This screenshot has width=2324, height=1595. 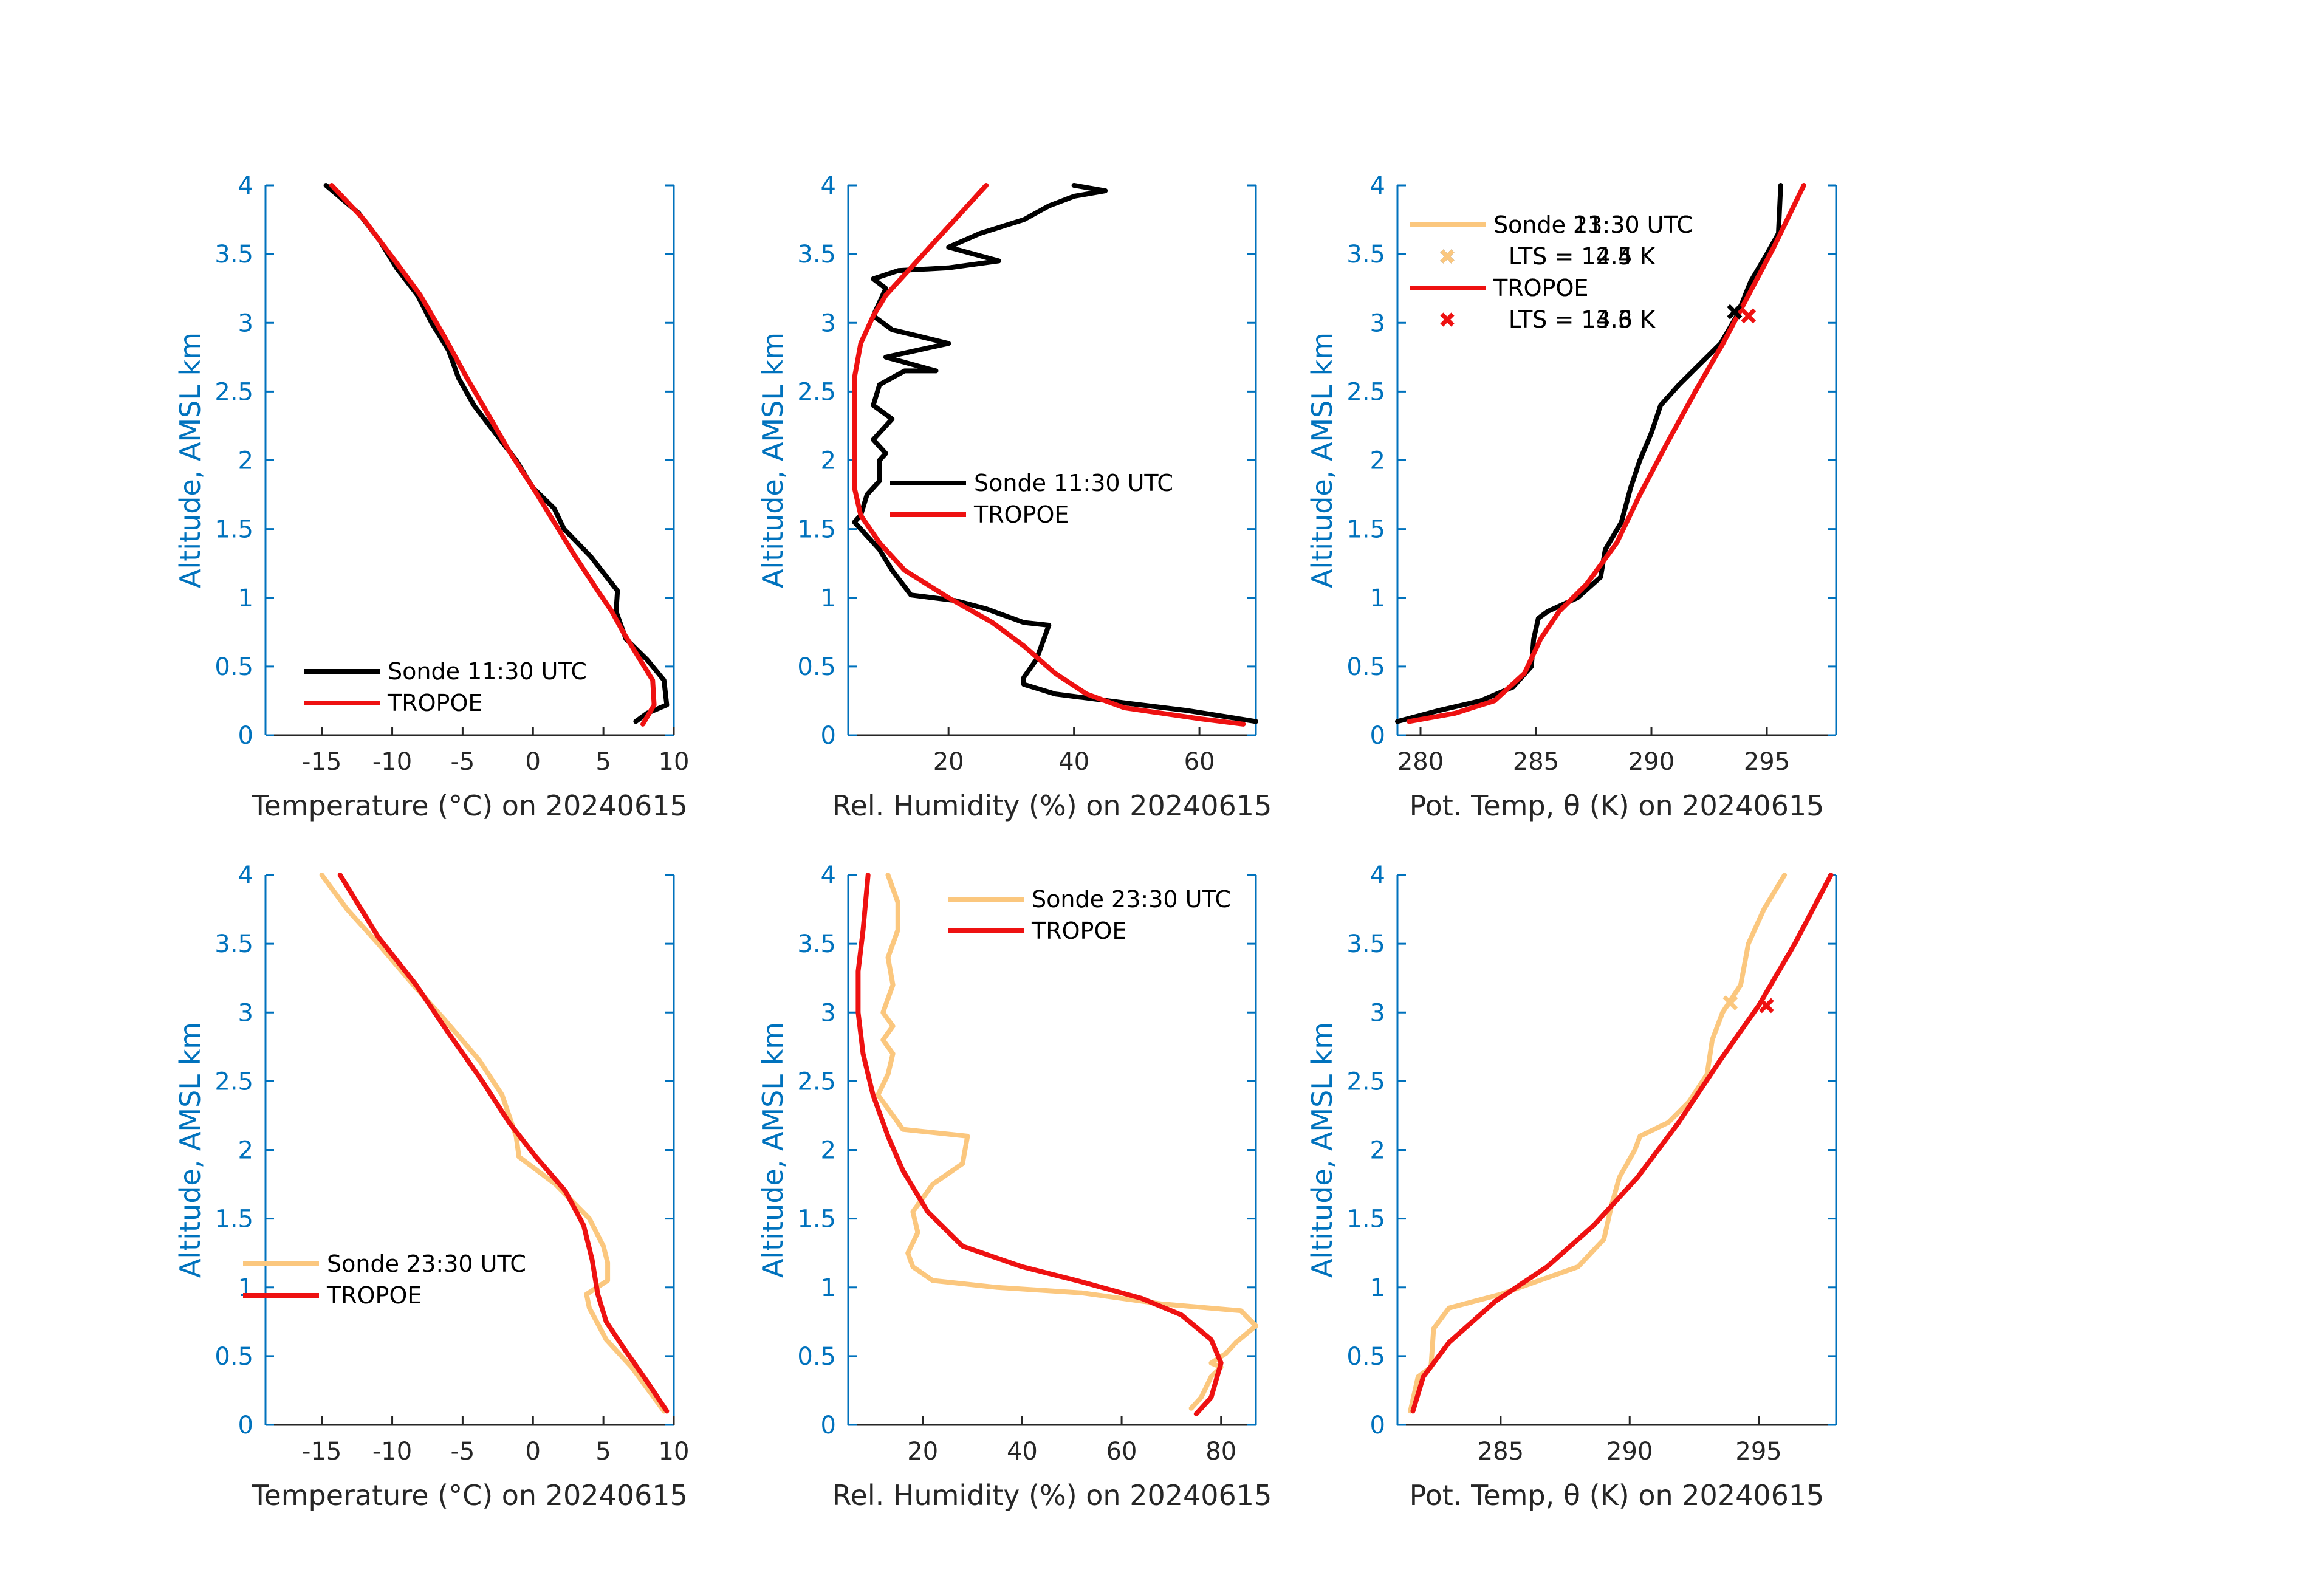 What do you see at coordinates (1582, 320) in the screenshot?
I see `legend-label: LTS = 14.3 K` at bounding box center [1582, 320].